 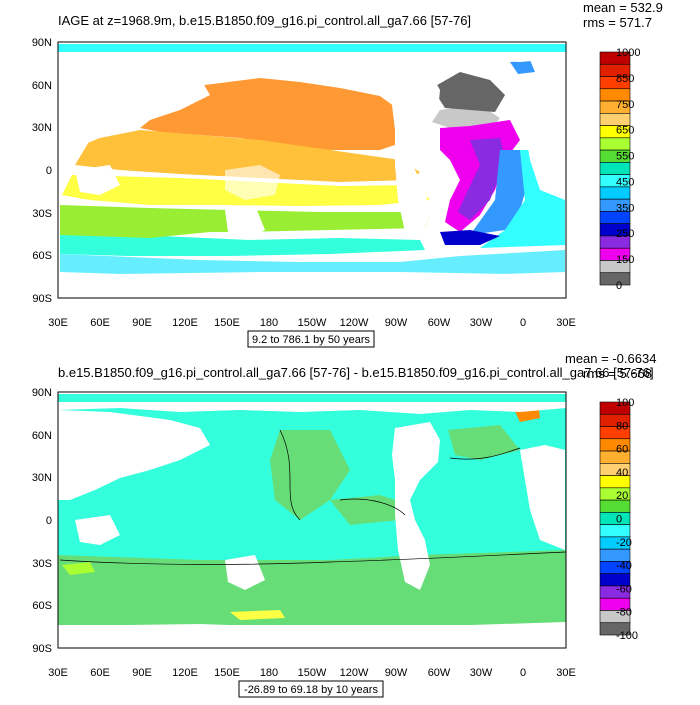 I want to click on colorbar-label: 650, so click(x=625, y=131).